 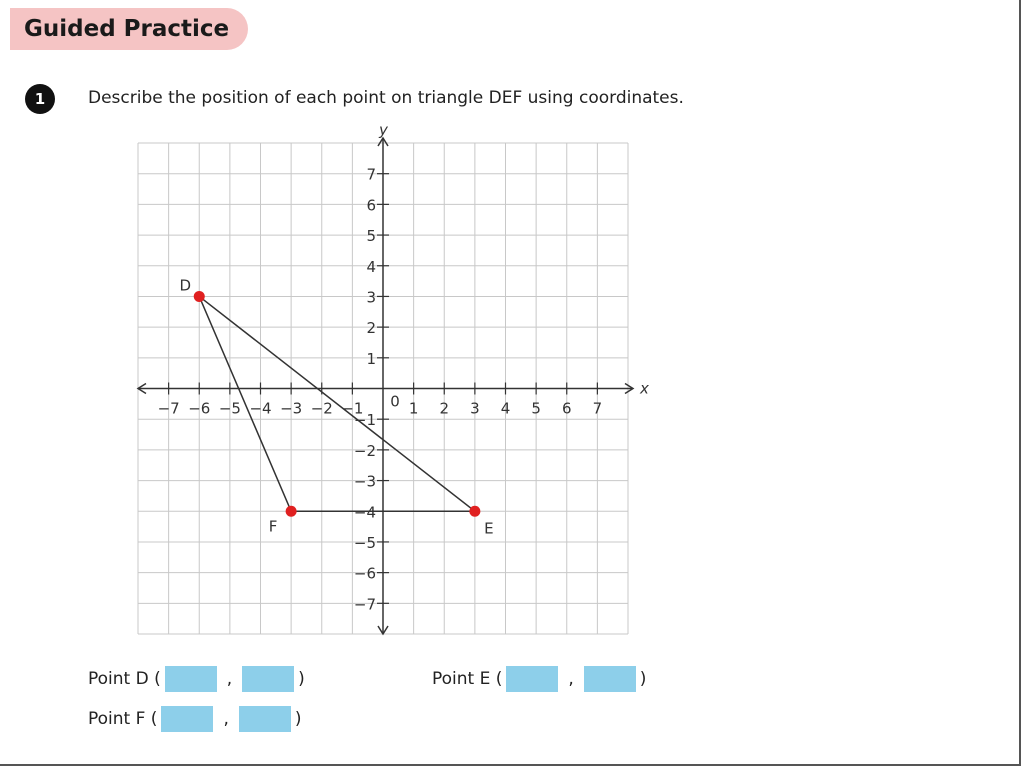 What do you see at coordinates (371, 205) in the screenshot?
I see `y-tick-label: 6` at bounding box center [371, 205].